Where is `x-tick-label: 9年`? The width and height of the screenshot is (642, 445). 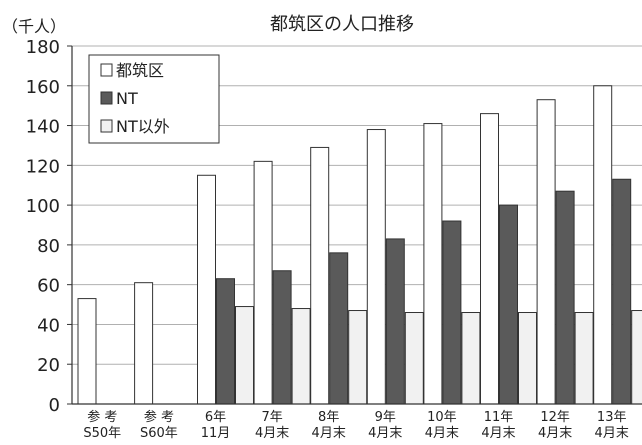
x-tick-label: 9年 is located at coordinates (385, 417).